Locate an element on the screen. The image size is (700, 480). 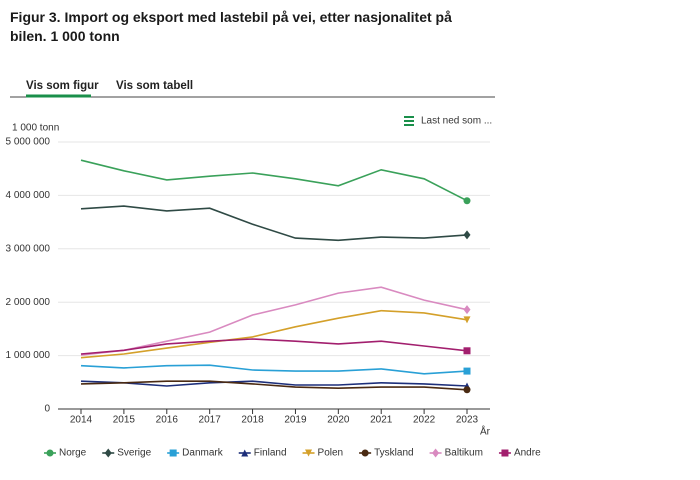
y-tick-label: 5 000 000 is located at coordinates (28, 142).